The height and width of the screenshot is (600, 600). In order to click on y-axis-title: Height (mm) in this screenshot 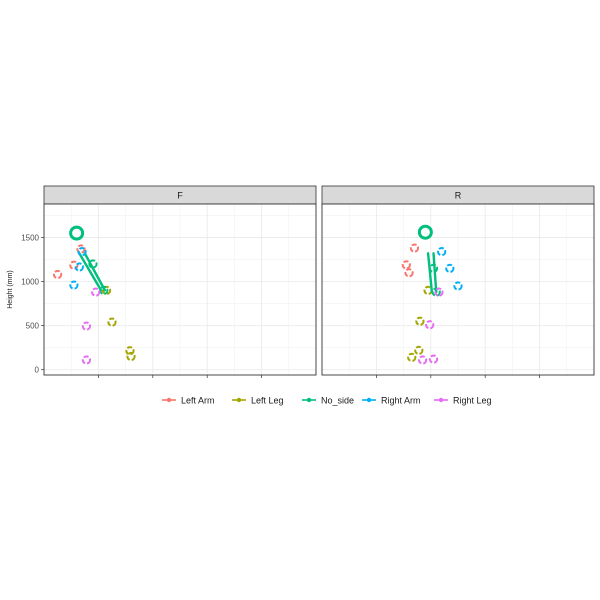, I will do `click(10, 289)`.